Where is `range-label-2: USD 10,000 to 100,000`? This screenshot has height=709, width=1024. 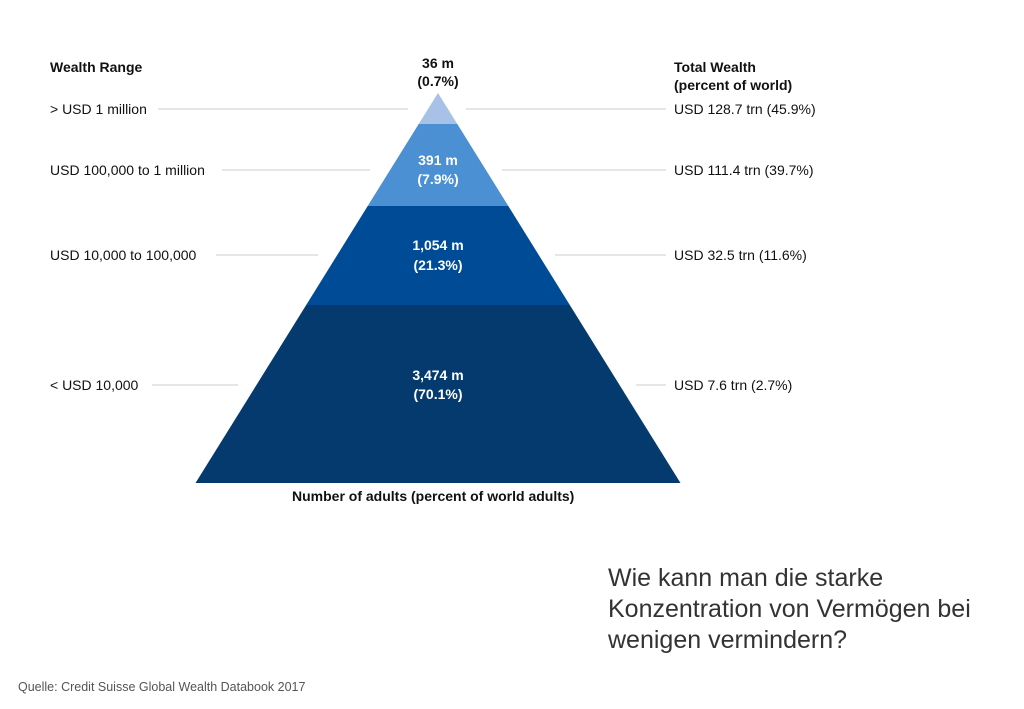 range-label-2: USD 10,000 to 100,000 is located at coordinates (123, 255).